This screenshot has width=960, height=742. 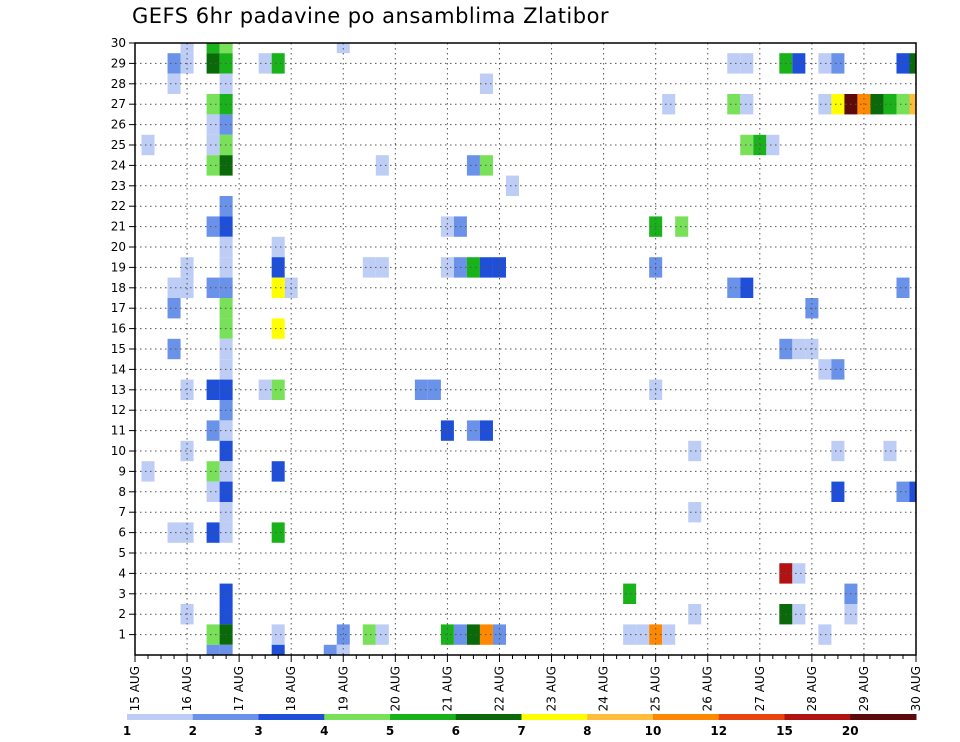 I want to click on y-tick-label: 18, so click(x=118, y=288).